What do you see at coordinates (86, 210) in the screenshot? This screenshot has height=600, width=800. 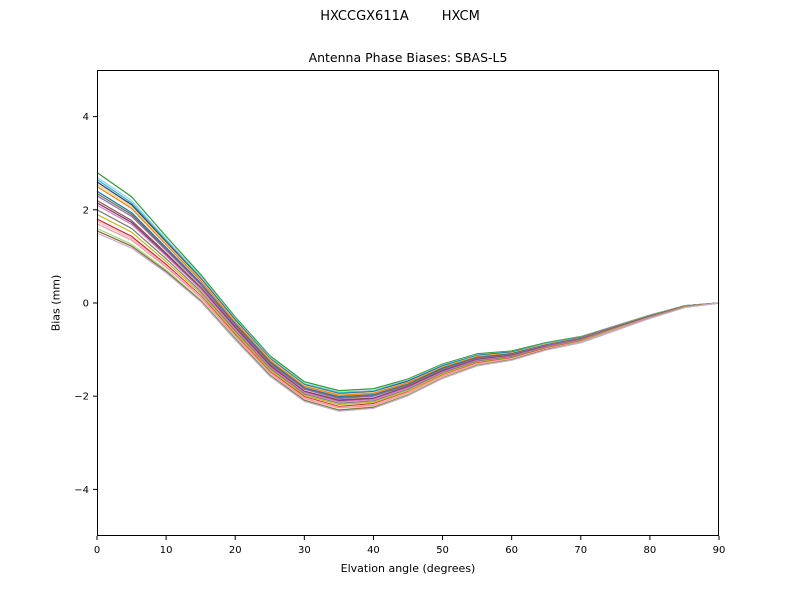 I see `y-tick-label: 2` at bounding box center [86, 210].